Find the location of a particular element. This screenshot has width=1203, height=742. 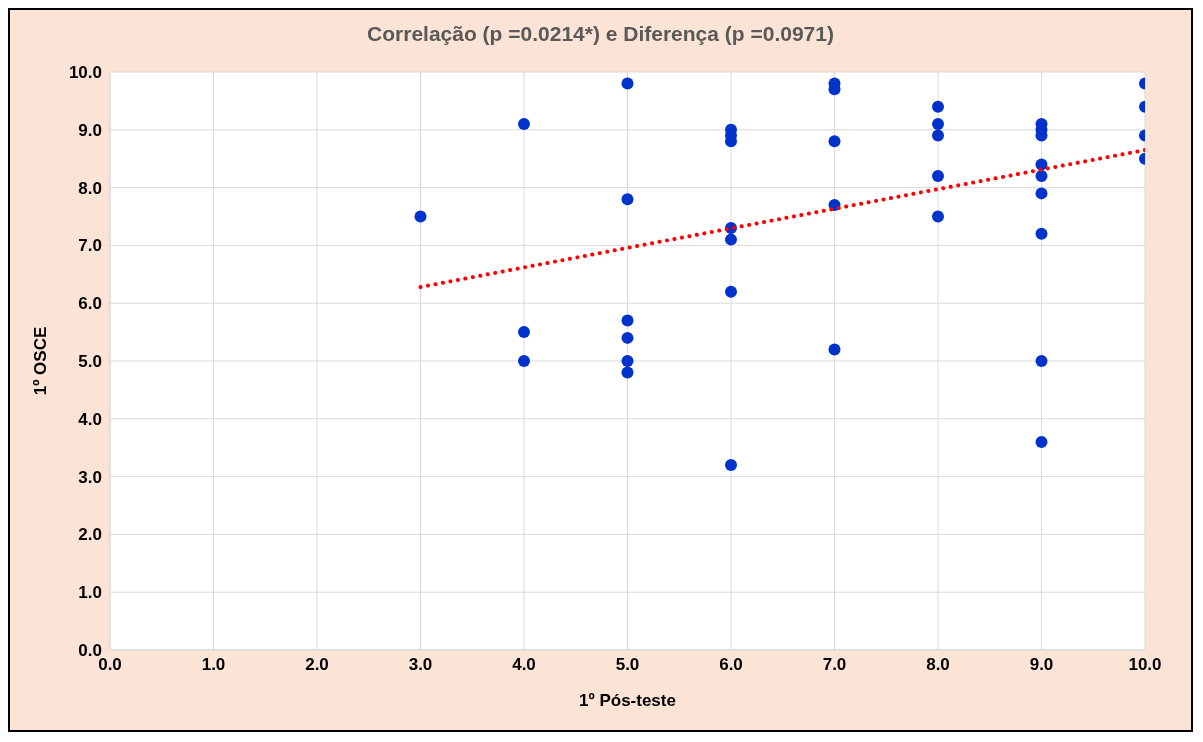

x-tick-label: 4.0 is located at coordinates (524, 665).